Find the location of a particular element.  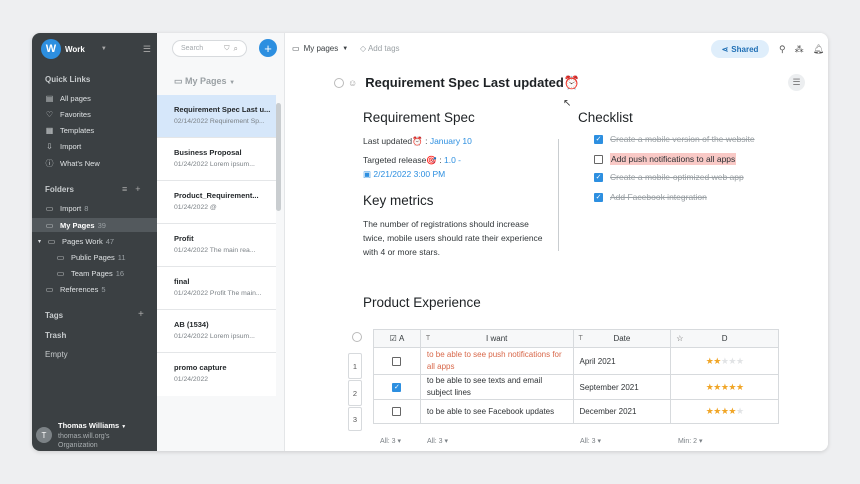

spec-heading: Requirement Spec is located at coordinates (419, 117).